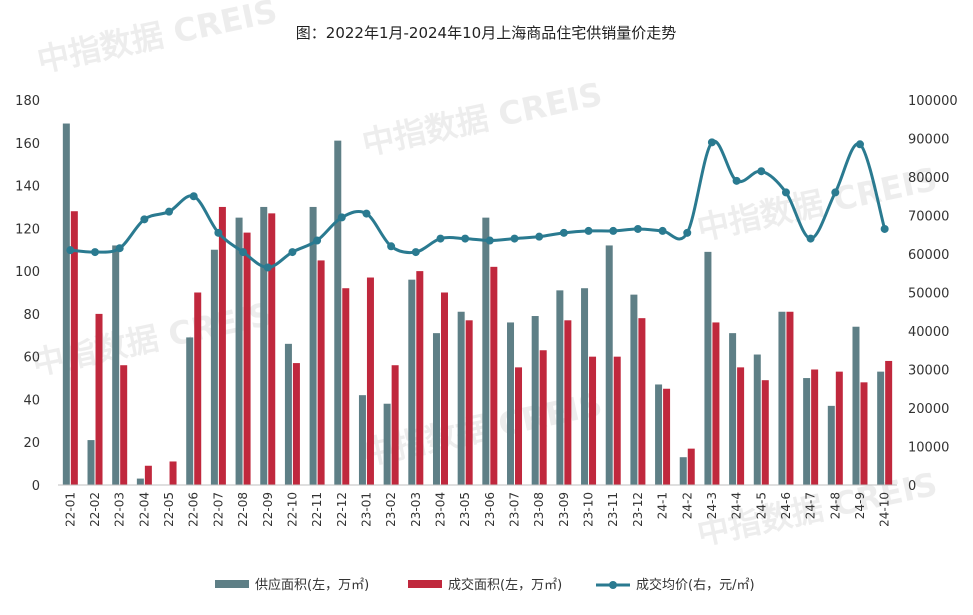  Describe the element at coordinates (712, 505) in the screenshot. I see `x-tick: 24-3` at that location.